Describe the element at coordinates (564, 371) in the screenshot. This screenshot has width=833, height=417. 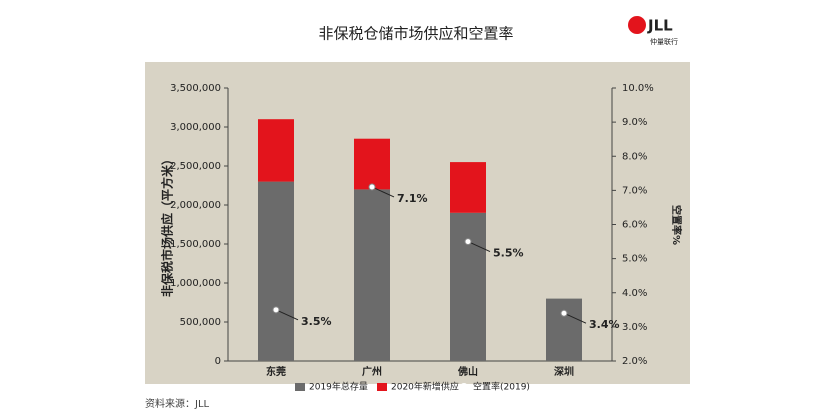
I see `x-tick-label: 深圳` at that location.